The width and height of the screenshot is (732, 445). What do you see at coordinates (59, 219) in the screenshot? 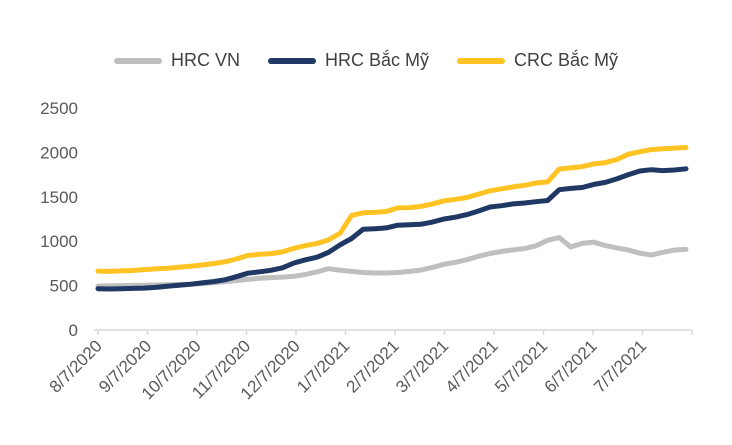
I see `y-axis: 0 500 1000 1500 2000 2500` at bounding box center [59, 219].